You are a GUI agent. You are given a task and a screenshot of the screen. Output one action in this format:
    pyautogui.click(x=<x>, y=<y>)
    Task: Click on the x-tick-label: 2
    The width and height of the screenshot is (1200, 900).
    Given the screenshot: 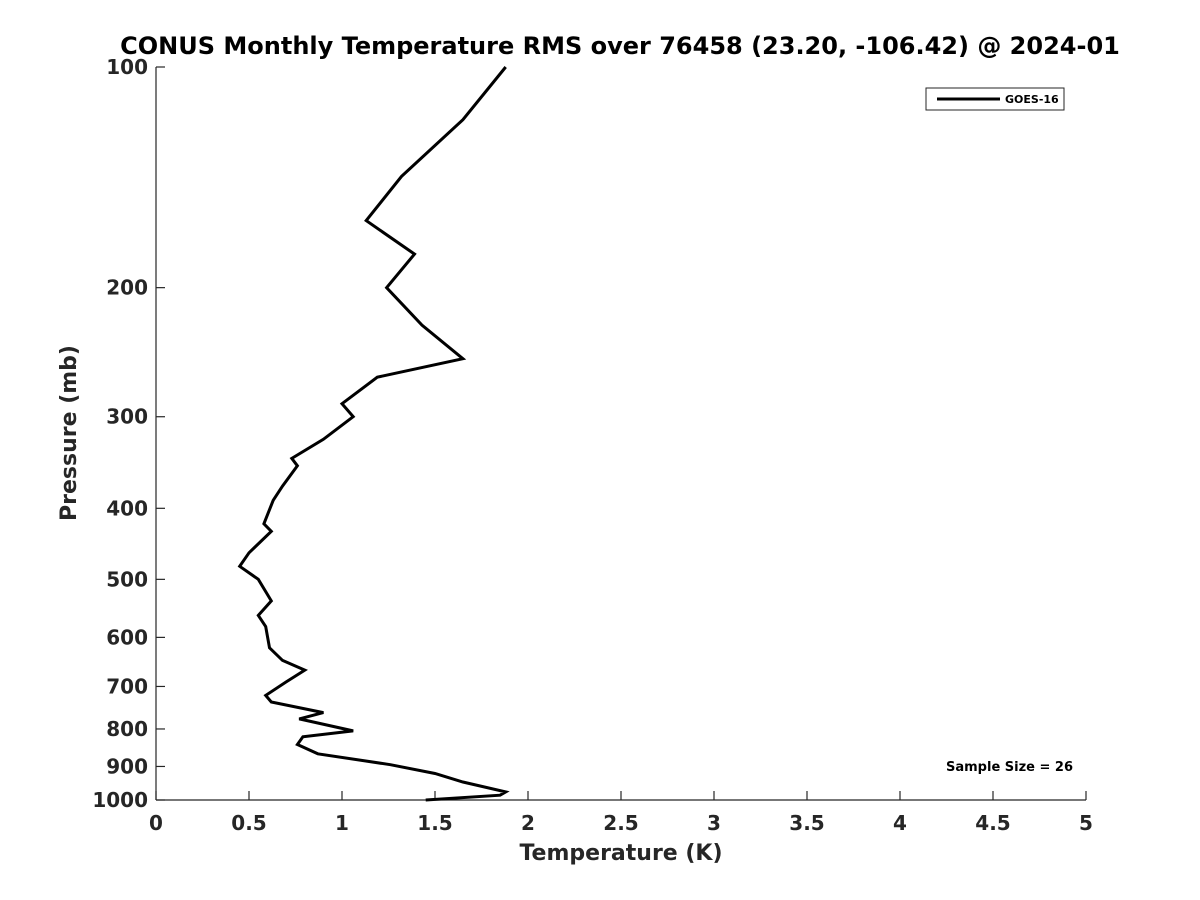 What is the action you would take?
    pyautogui.click(x=528, y=823)
    